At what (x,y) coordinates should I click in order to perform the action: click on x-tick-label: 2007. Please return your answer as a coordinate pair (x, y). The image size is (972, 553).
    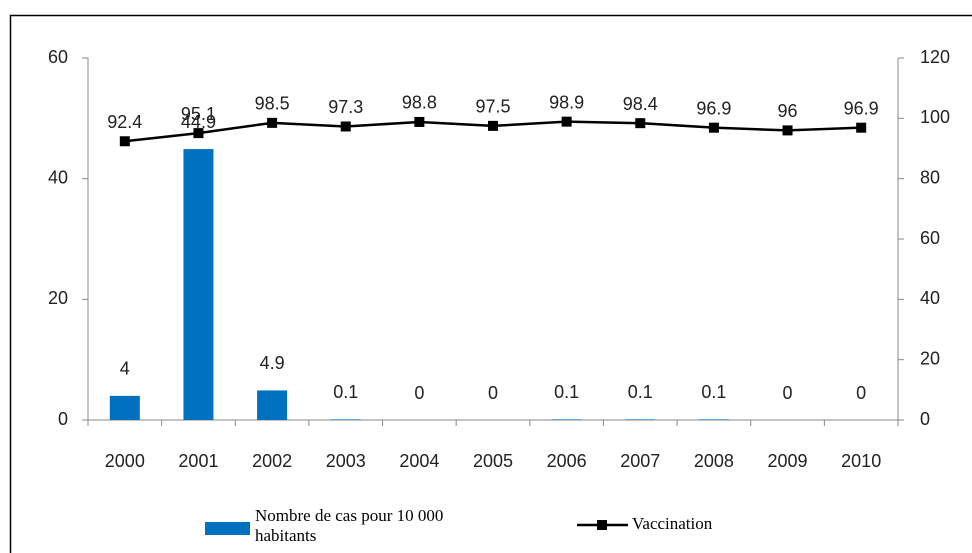
    Looking at the image, I should click on (640, 461).